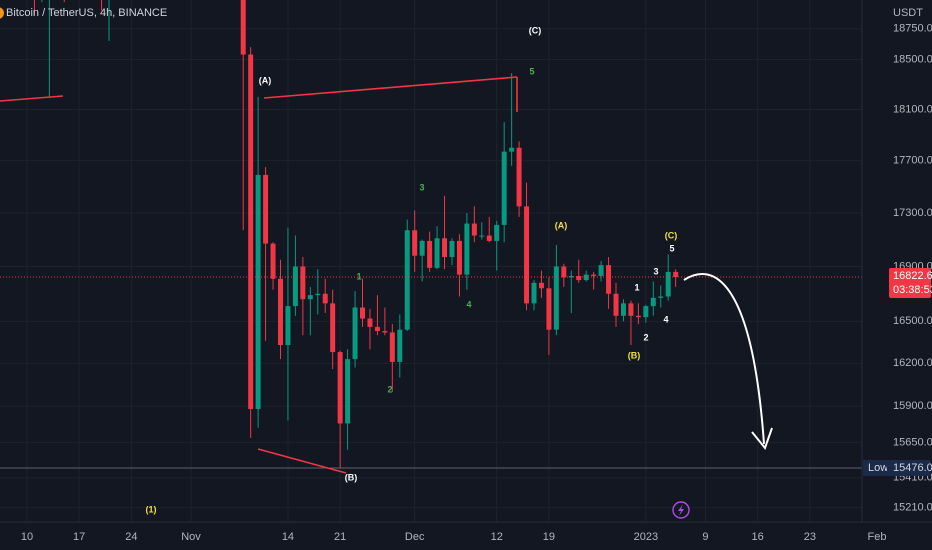 The height and width of the screenshot is (550, 932). Describe the element at coordinates (468, 304) in the screenshot. I see `wave-label: 4` at that location.